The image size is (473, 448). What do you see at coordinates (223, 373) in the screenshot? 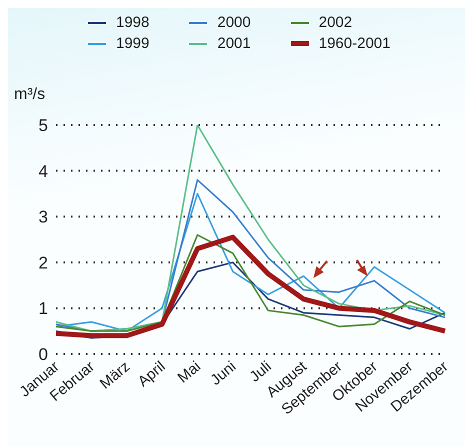
I see `x-tick-label: Juni` at bounding box center [223, 373].